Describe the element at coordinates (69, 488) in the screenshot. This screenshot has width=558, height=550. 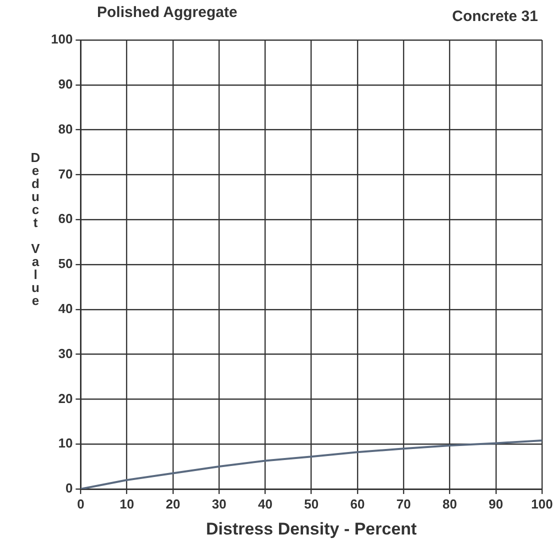
I see `y-tick-label: 0` at that location.